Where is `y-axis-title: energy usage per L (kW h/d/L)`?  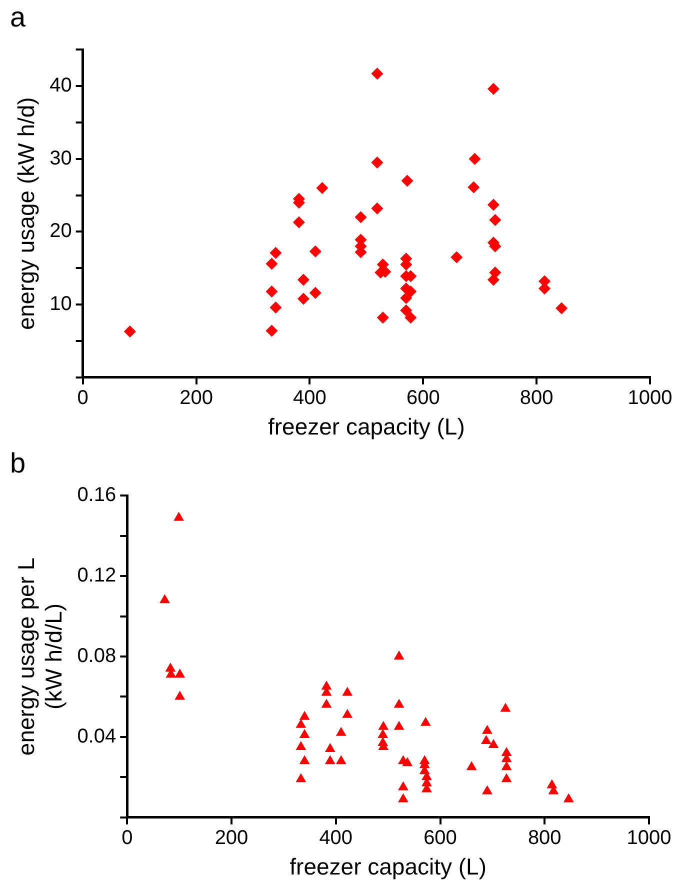
y-axis-title: energy usage per L (kW h/d/L) is located at coordinates (40, 656).